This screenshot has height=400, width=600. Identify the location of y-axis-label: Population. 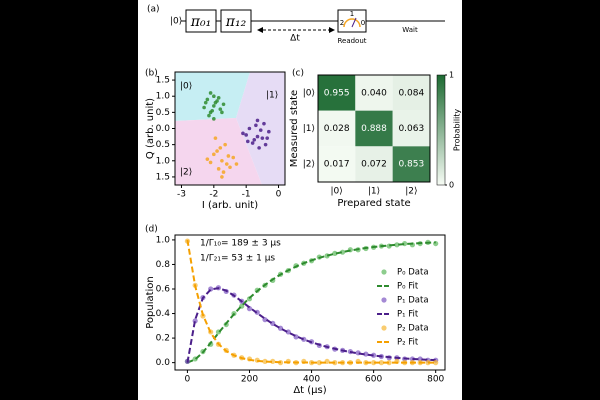
(150, 302).